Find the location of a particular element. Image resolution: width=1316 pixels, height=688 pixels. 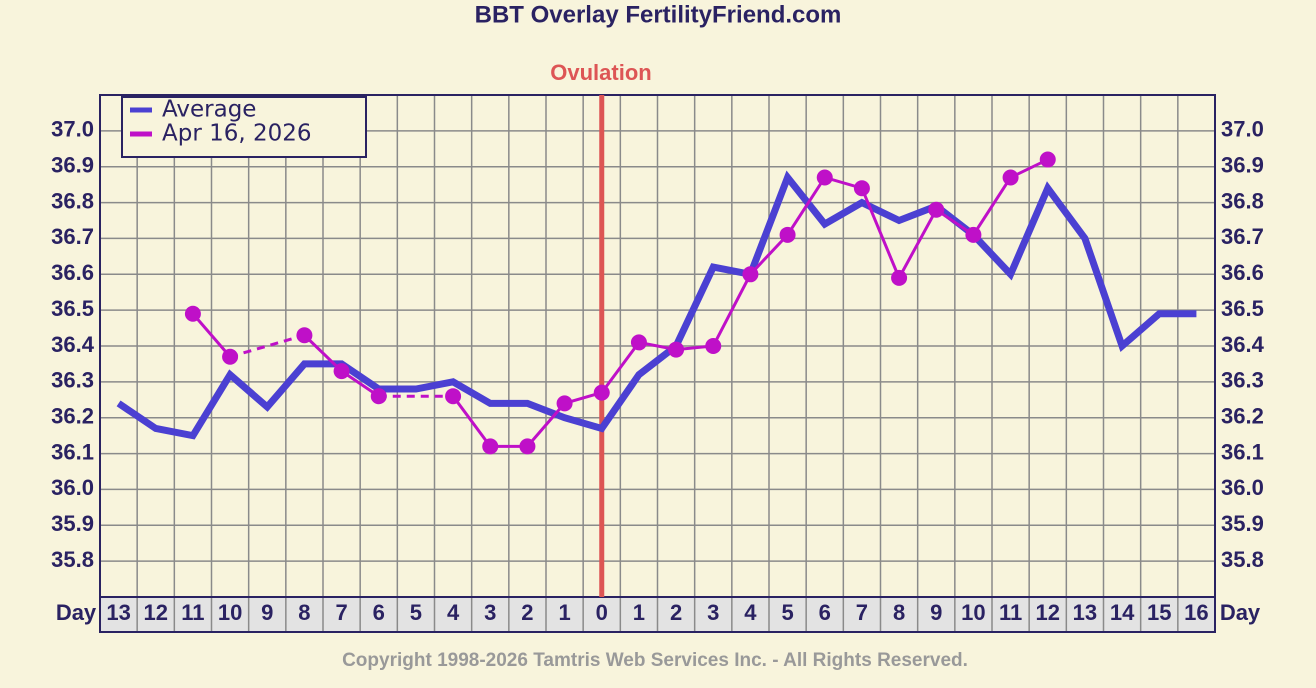

x-tick-label: 0 is located at coordinates (602, 612).